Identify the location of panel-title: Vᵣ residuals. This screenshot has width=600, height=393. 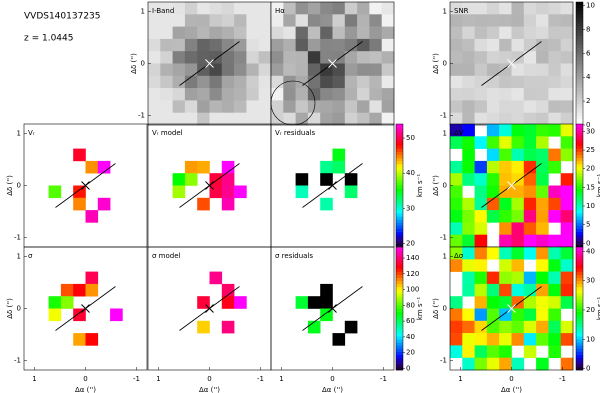
(295, 133).